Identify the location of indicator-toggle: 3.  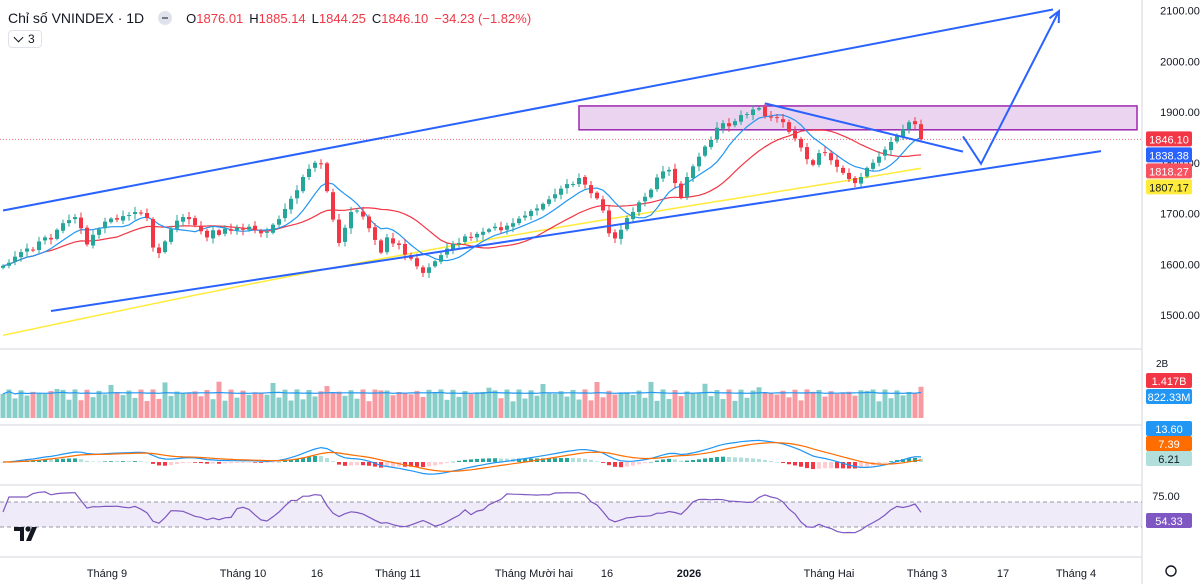
(25, 39).